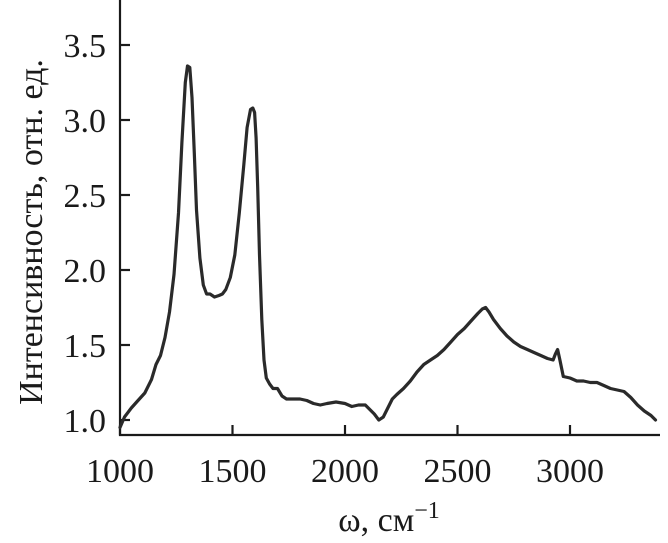  Describe the element at coordinates (458, 471) in the screenshot. I see `x-tick-label: 2500` at that location.